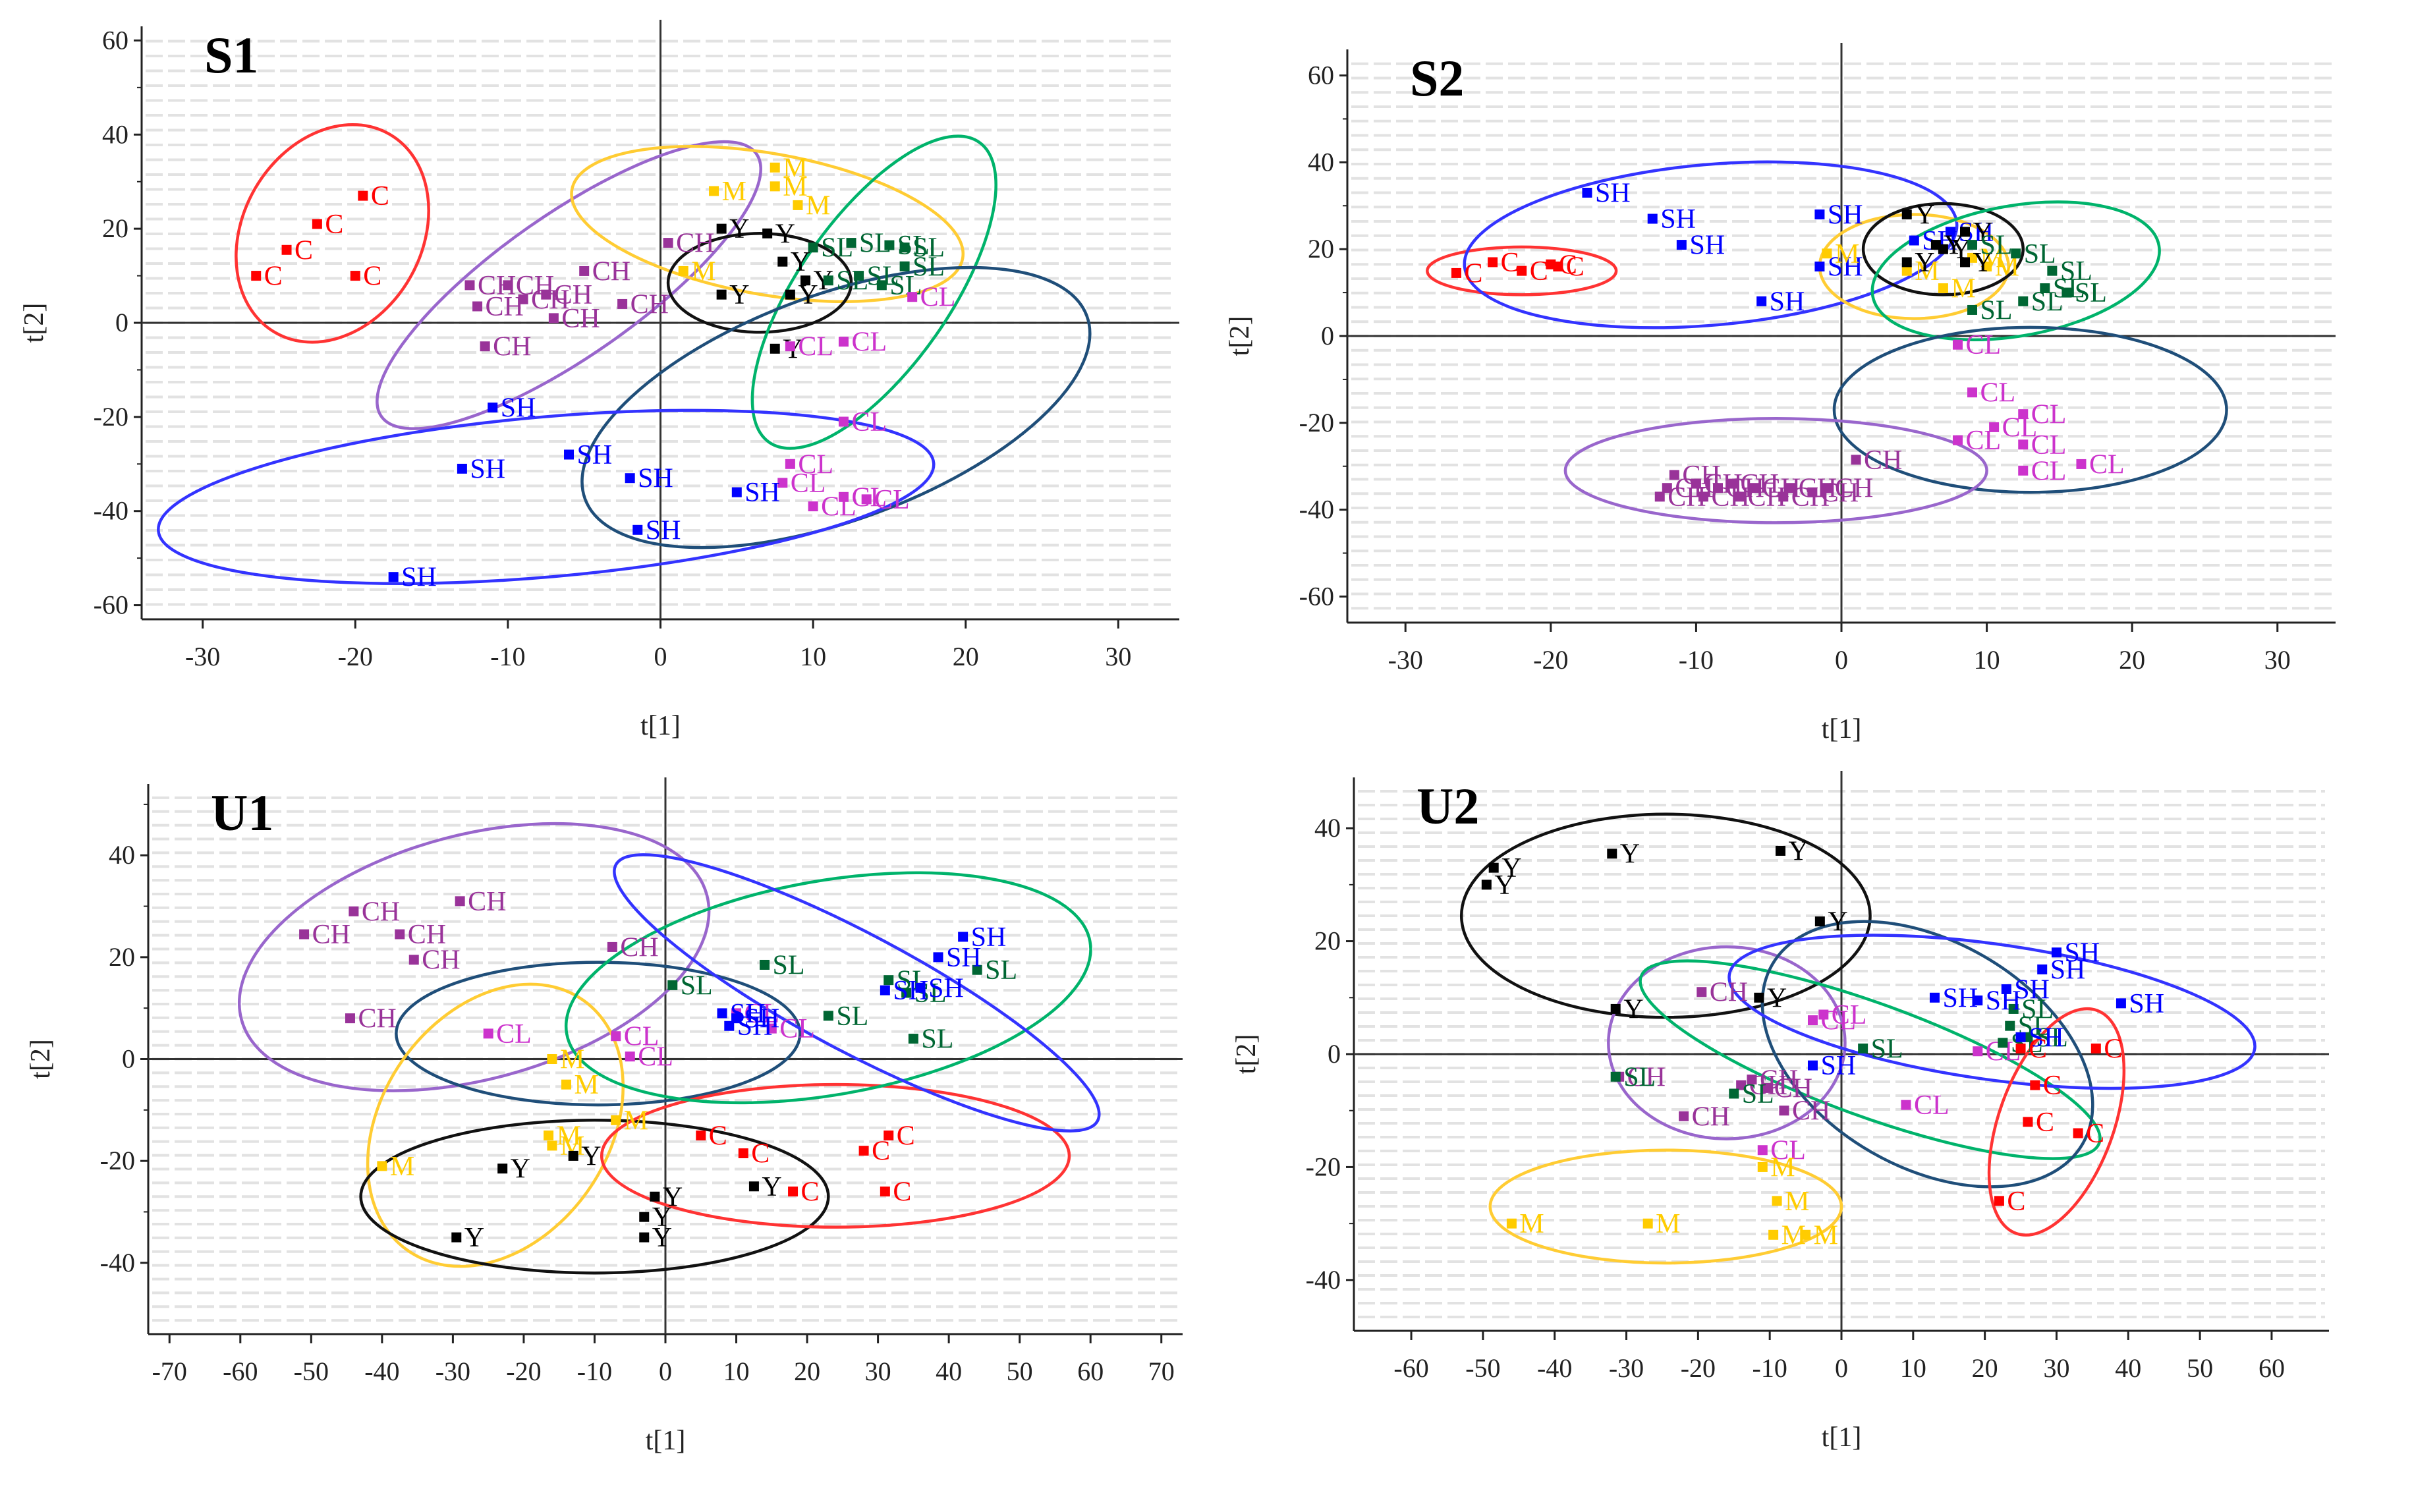  I want to click on confidence-ellipse-c, so click(835, 1155).